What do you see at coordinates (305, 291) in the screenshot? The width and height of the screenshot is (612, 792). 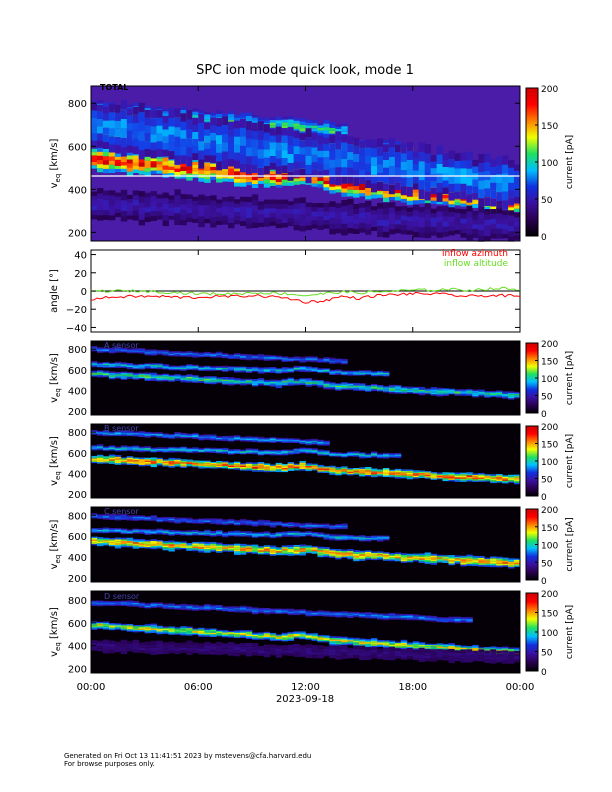 I see `series-line-inflow-altitude` at bounding box center [305, 291].